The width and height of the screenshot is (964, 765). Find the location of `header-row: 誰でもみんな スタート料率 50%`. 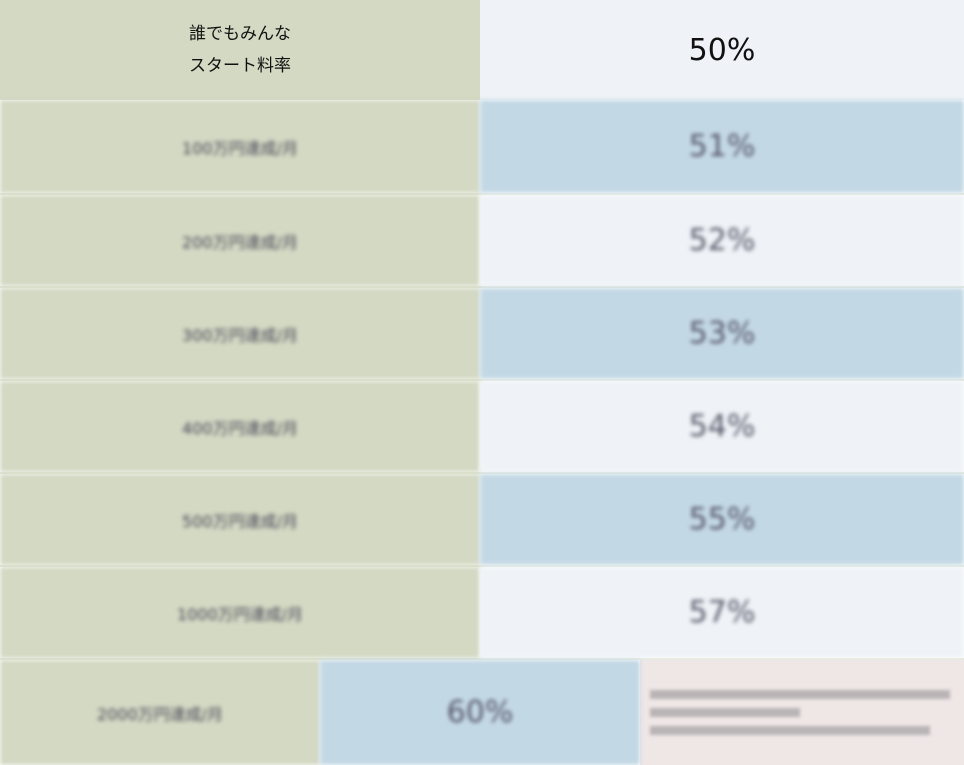

header-row: 誰でもみんな スタート料率 50% is located at coordinates (482, 50).